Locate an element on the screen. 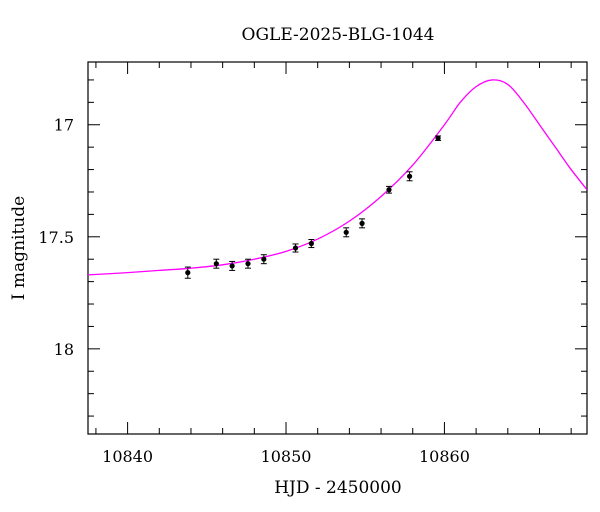  chart-title: OGLE-2025-BLG-1044 is located at coordinates (338, 35).